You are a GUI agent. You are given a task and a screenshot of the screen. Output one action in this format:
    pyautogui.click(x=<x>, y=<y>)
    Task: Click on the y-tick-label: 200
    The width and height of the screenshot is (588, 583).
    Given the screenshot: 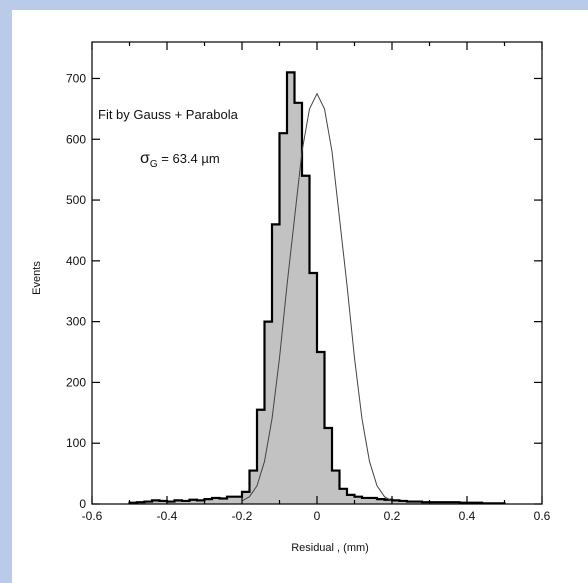 What is the action you would take?
    pyautogui.click(x=76, y=382)
    